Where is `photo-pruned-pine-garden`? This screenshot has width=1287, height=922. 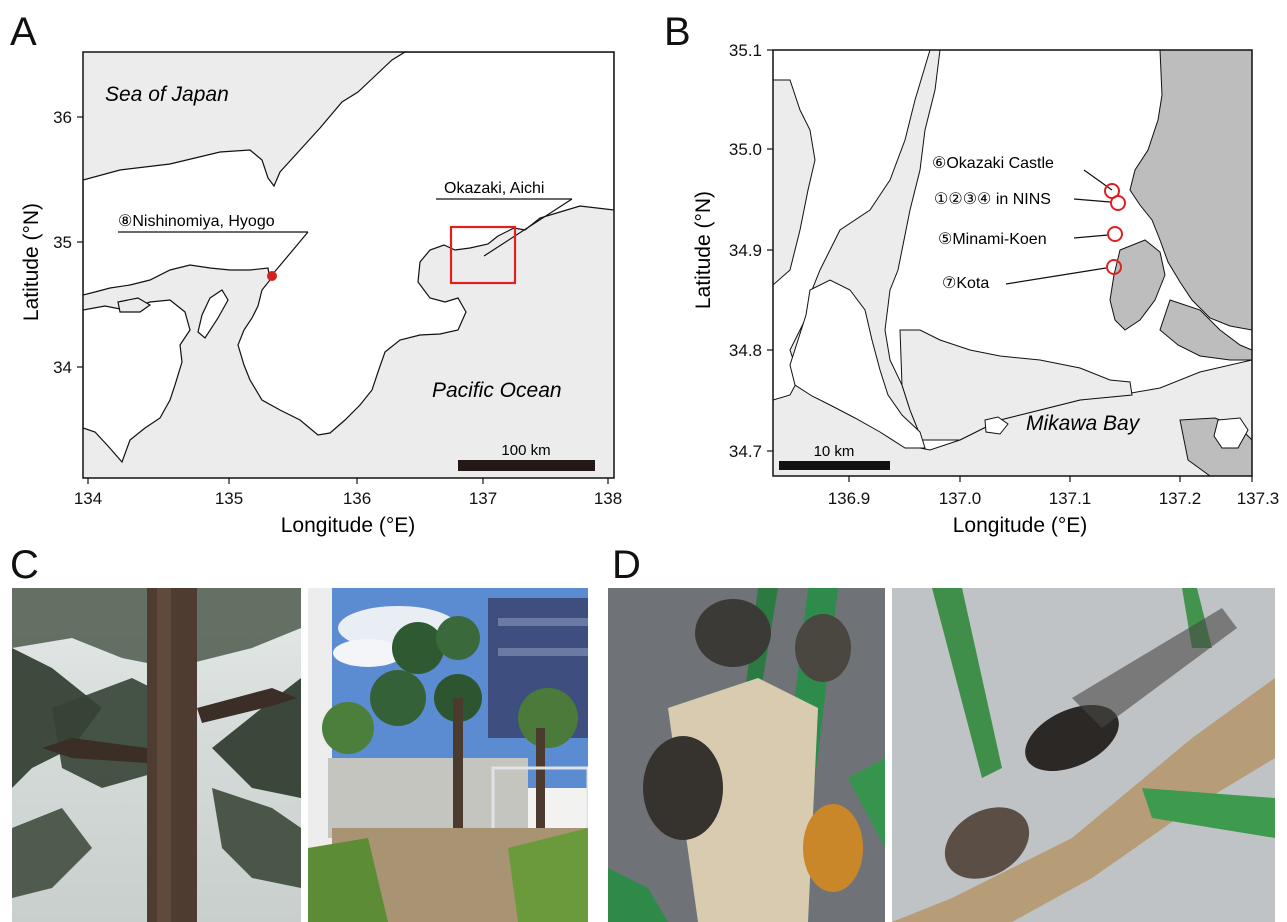 photo-pruned-pine-garden is located at coordinates (448, 755).